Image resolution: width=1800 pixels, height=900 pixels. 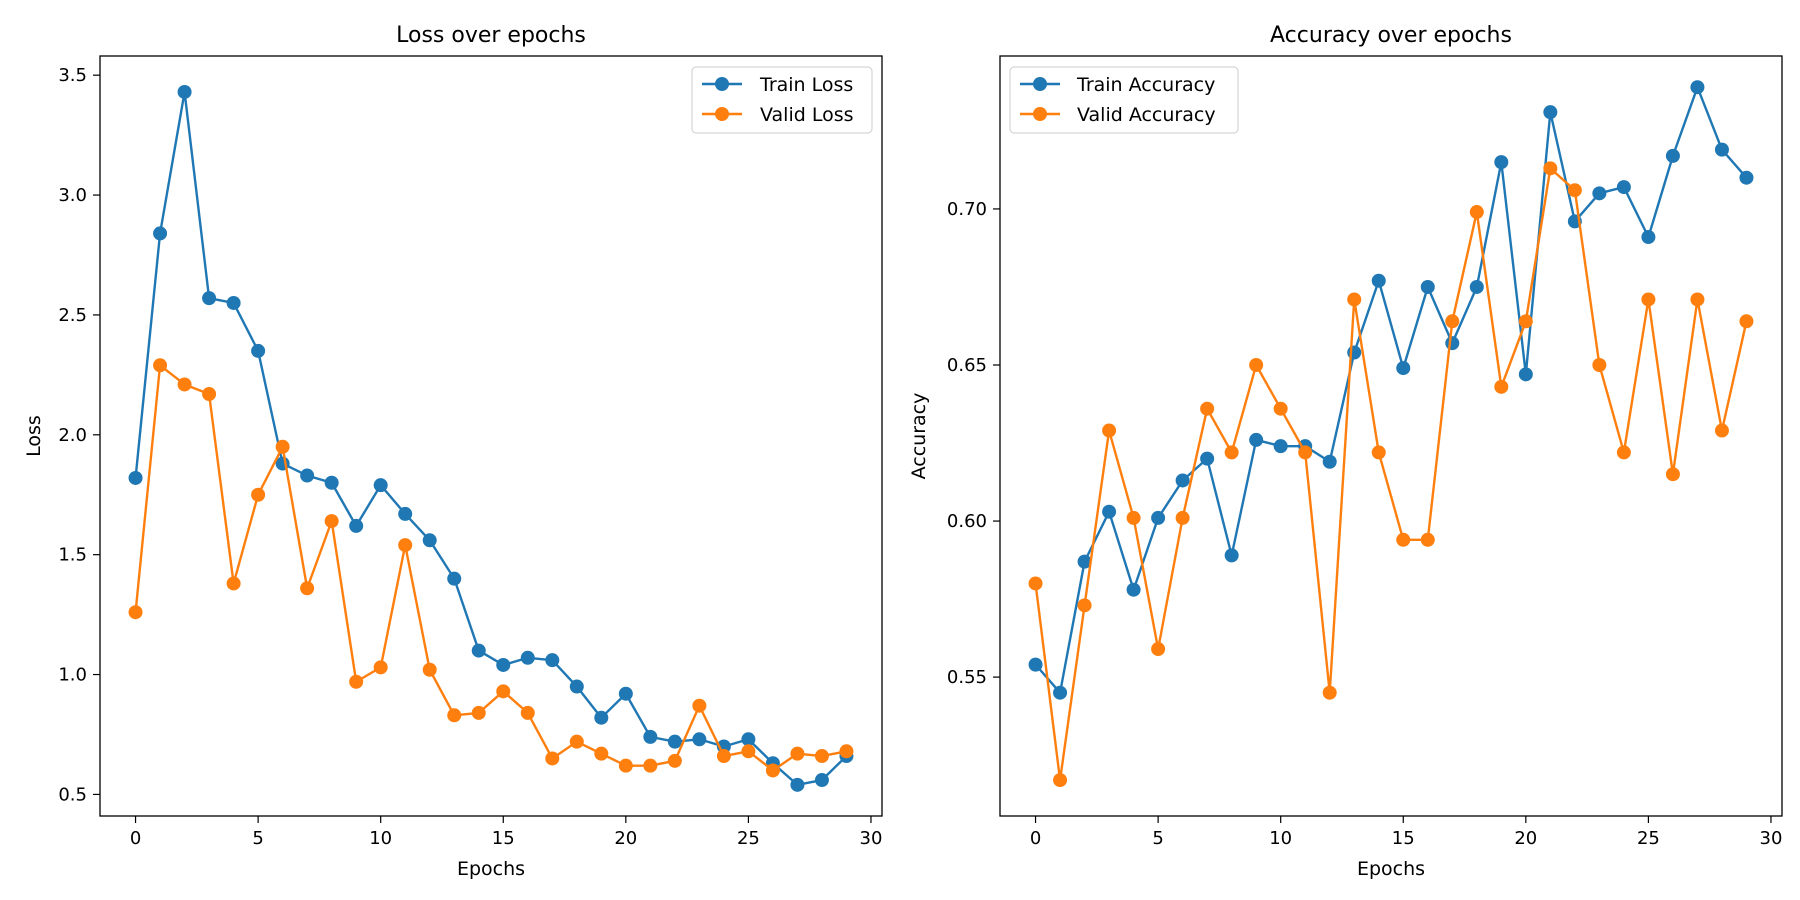 I want to click on x-tick-label: 5, so click(x=1157, y=838).